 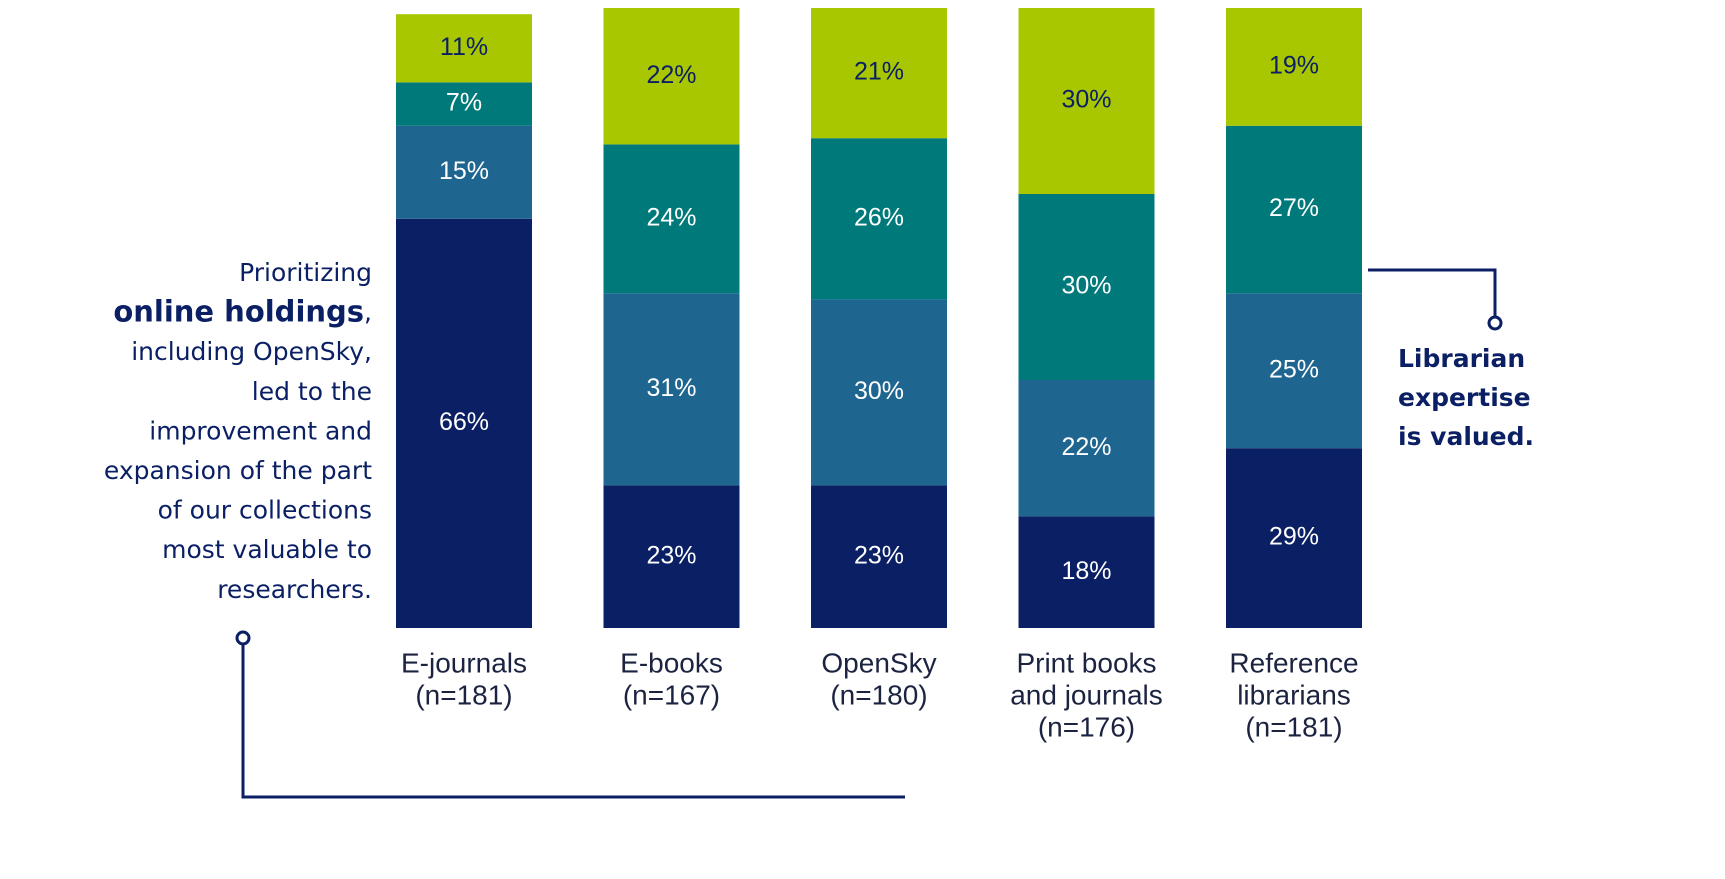 What do you see at coordinates (1464, 397) in the screenshot?
I see `annotation-line: expertise` at bounding box center [1464, 397].